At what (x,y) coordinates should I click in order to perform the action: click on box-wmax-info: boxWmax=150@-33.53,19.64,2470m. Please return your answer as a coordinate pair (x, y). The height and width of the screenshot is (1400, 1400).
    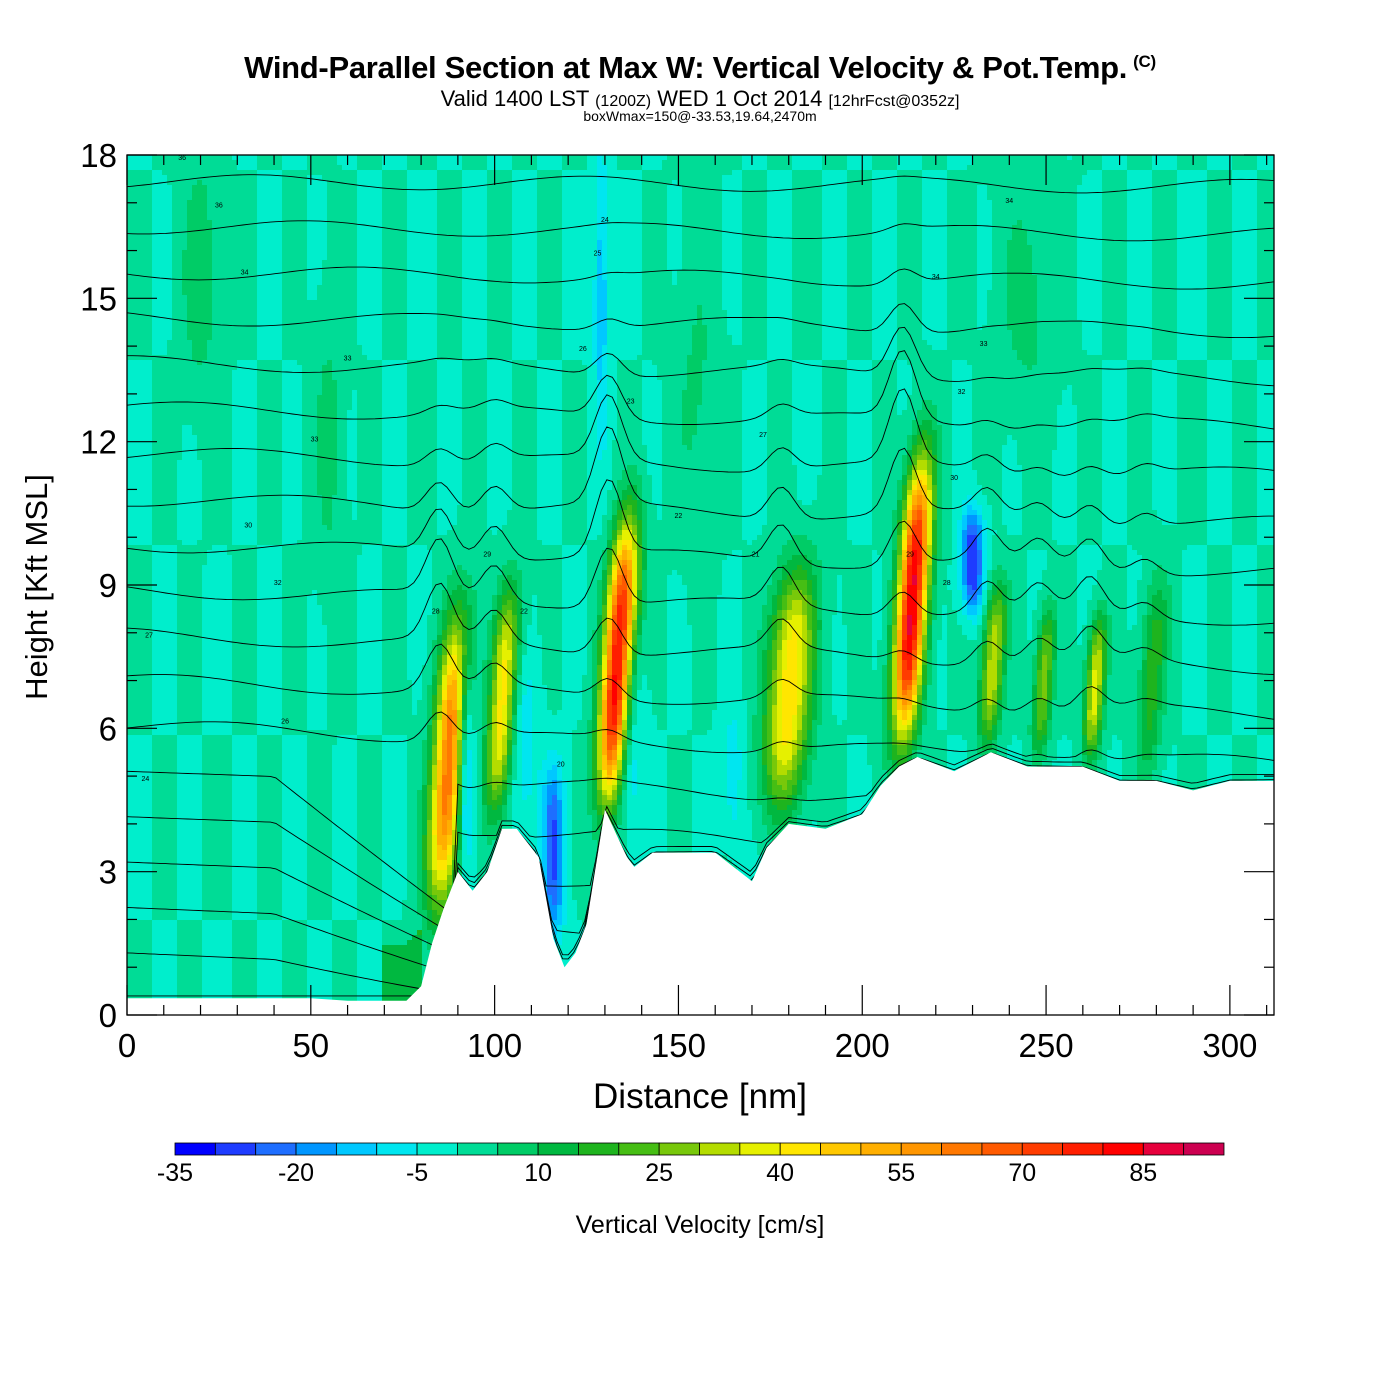
    Looking at the image, I should click on (700, 116).